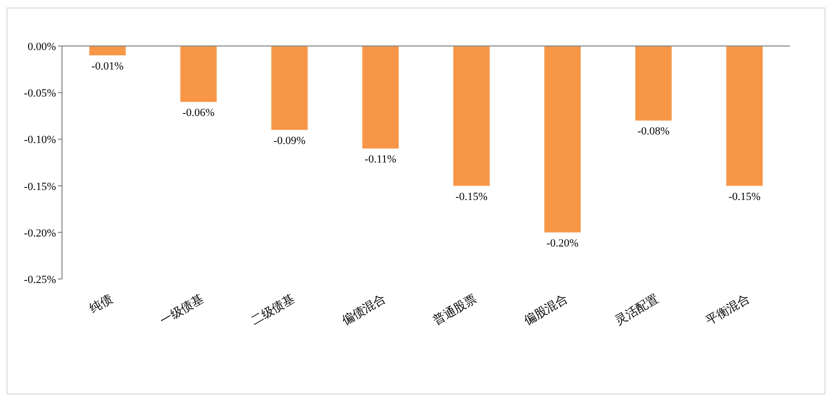 The image size is (831, 402). I want to click on data-label: -0.09%, so click(289, 140).